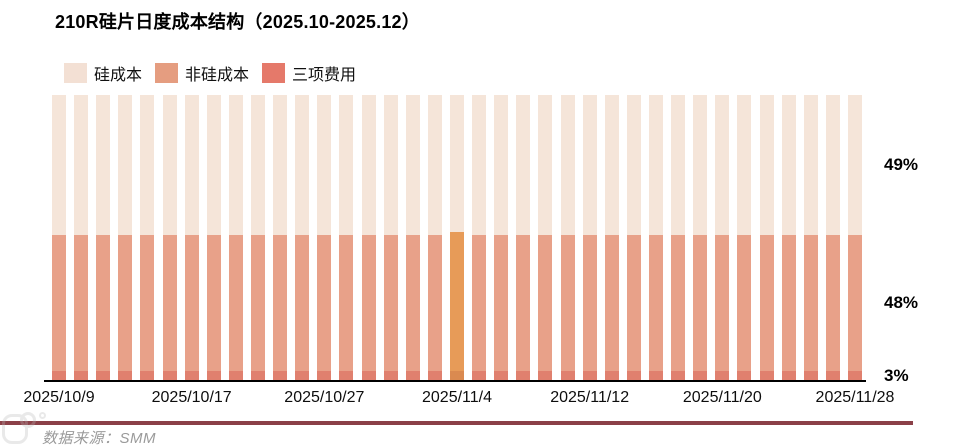 The width and height of the screenshot is (971, 448). Describe the element at coordinates (456, 423) in the screenshot. I see `footer-divider` at that location.